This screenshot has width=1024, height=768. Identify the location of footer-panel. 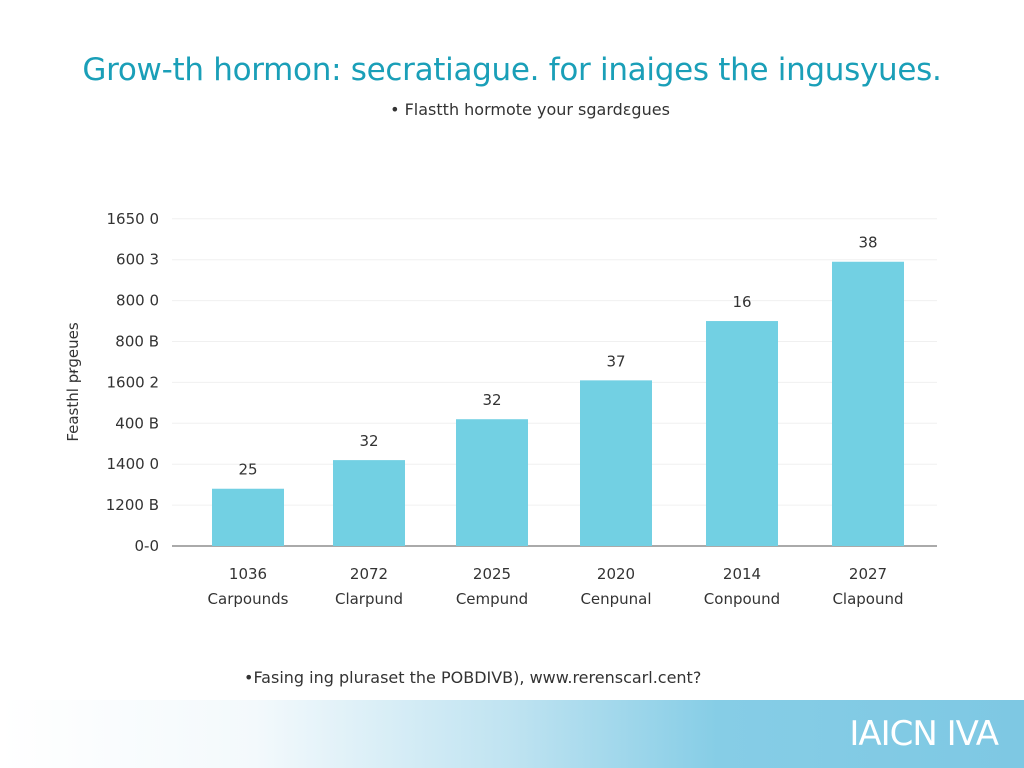
(512, 672).